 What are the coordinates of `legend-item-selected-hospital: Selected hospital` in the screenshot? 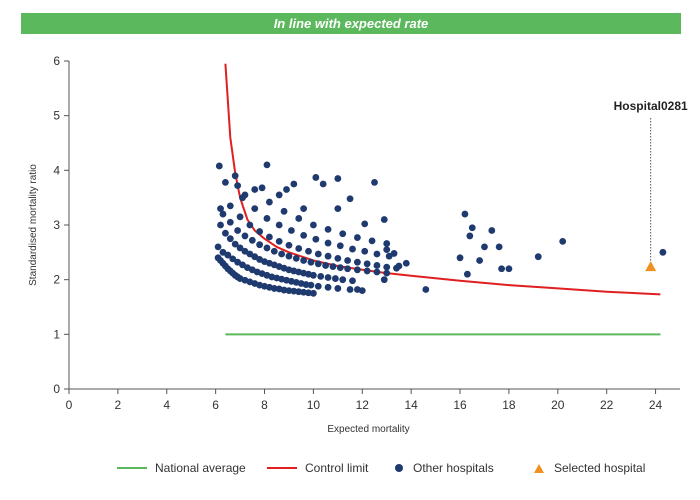 It's located at (589, 468).